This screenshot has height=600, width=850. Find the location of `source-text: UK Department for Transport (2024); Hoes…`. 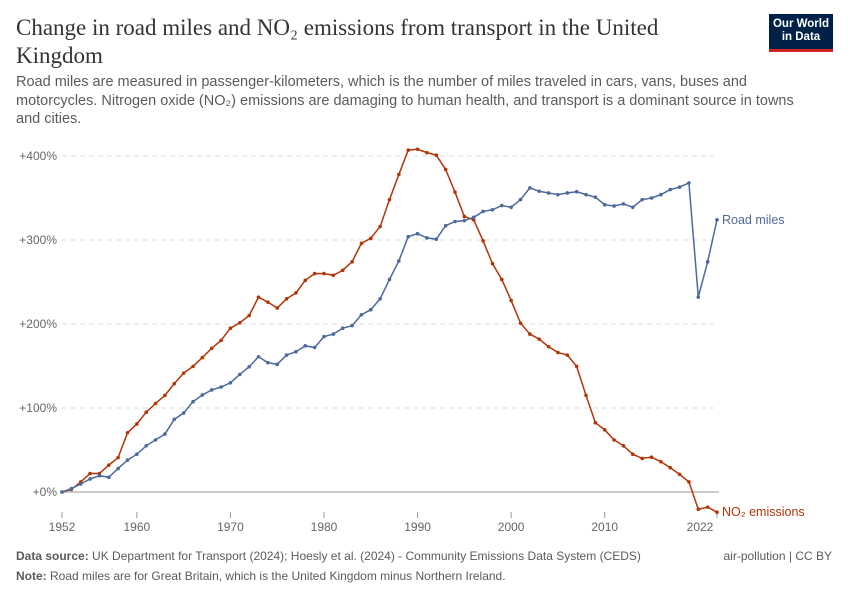

source-text: UK Department for Transport (2024); Hoes… is located at coordinates (366, 556).